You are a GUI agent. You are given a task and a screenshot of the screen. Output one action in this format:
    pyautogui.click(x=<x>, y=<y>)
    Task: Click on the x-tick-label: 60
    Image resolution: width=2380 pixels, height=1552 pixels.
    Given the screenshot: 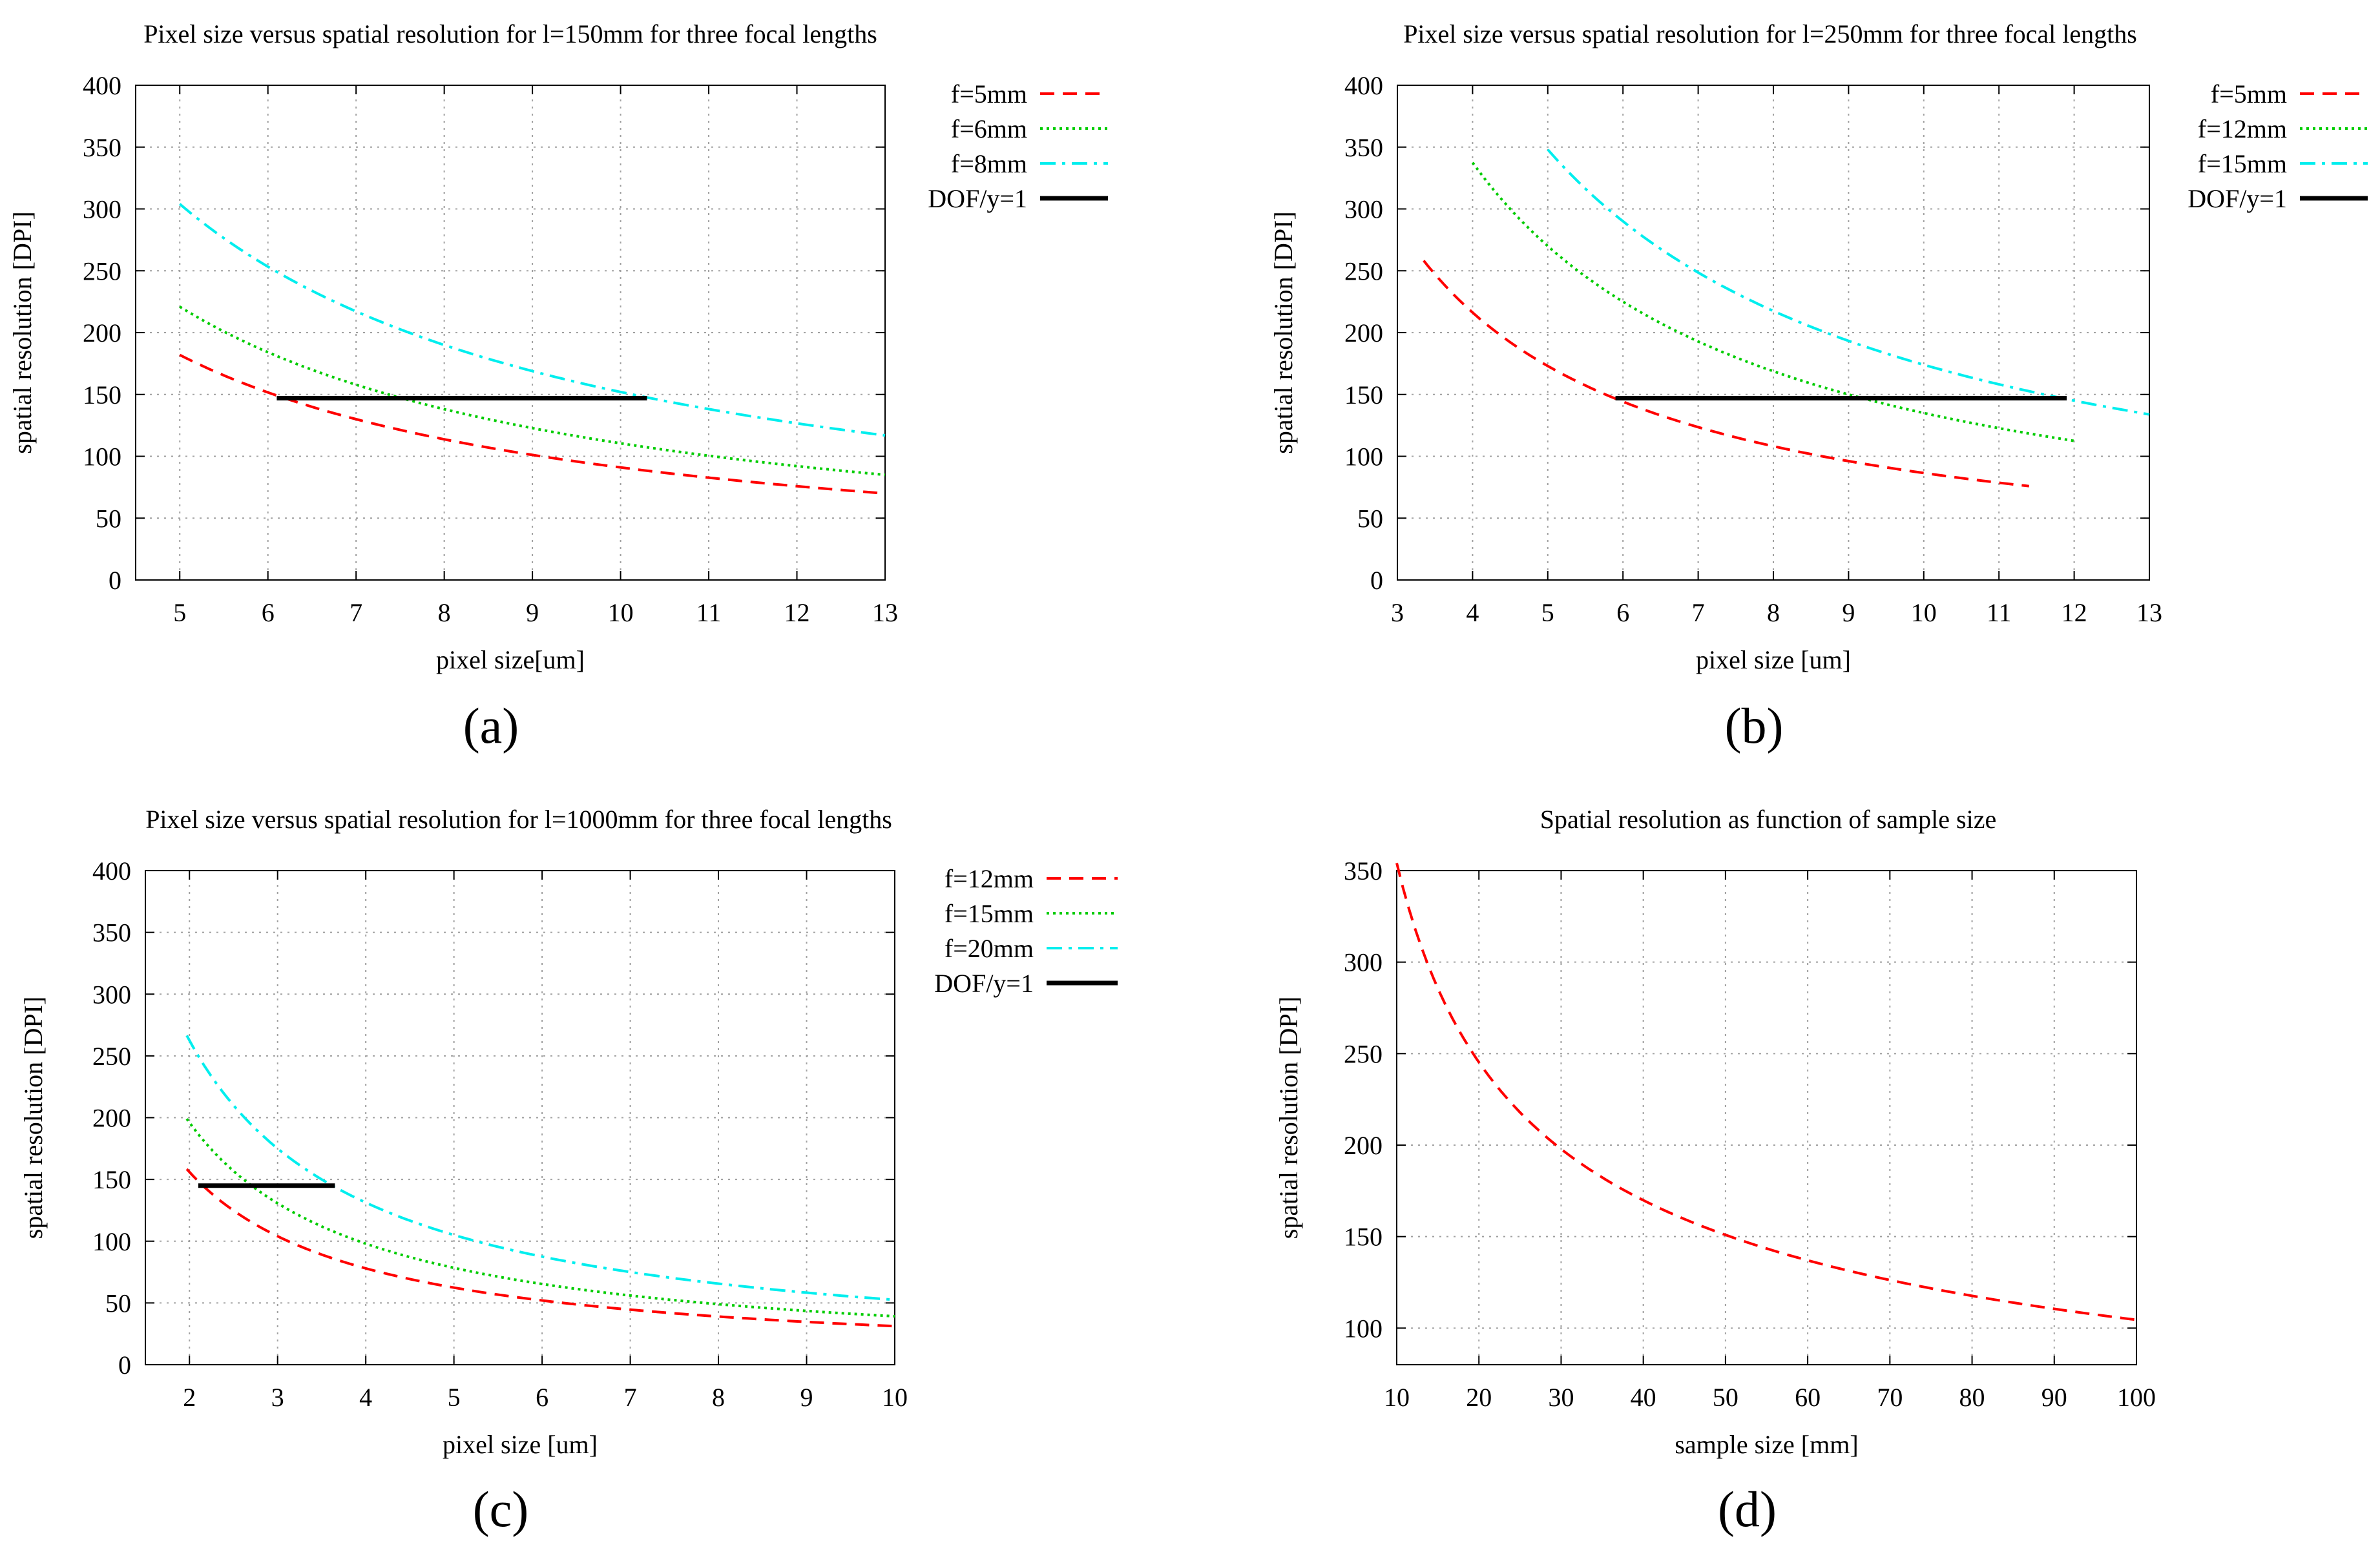 What is the action you would take?
    pyautogui.click(x=1808, y=1397)
    